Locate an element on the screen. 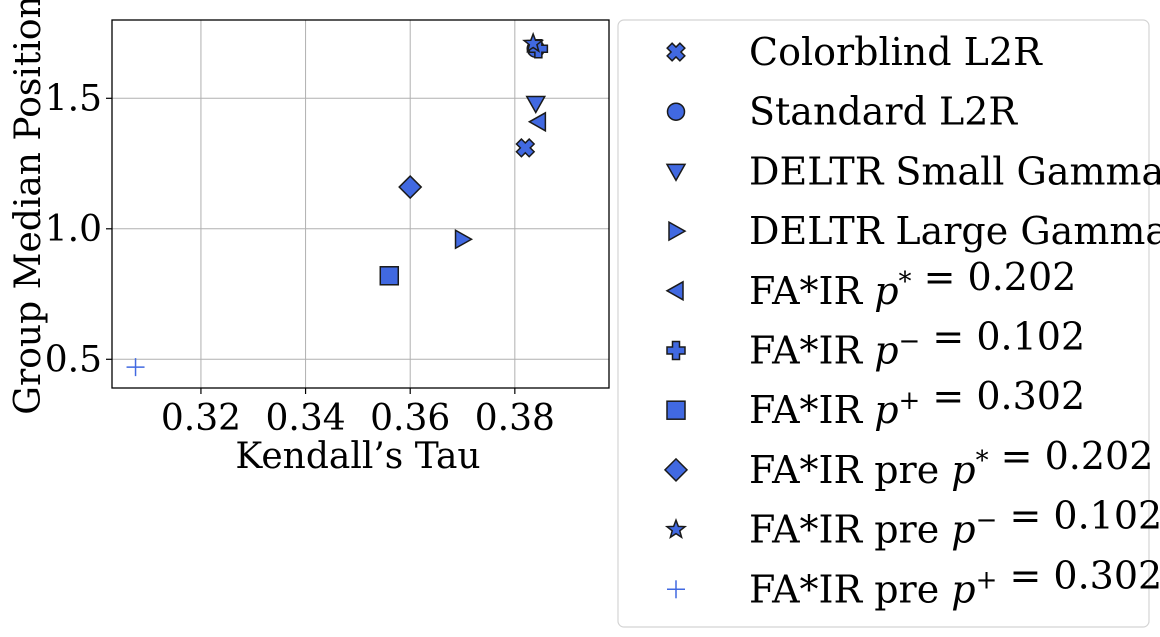  legend-entry: FA*IR p+ = 0.302 is located at coordinates (875, 403).